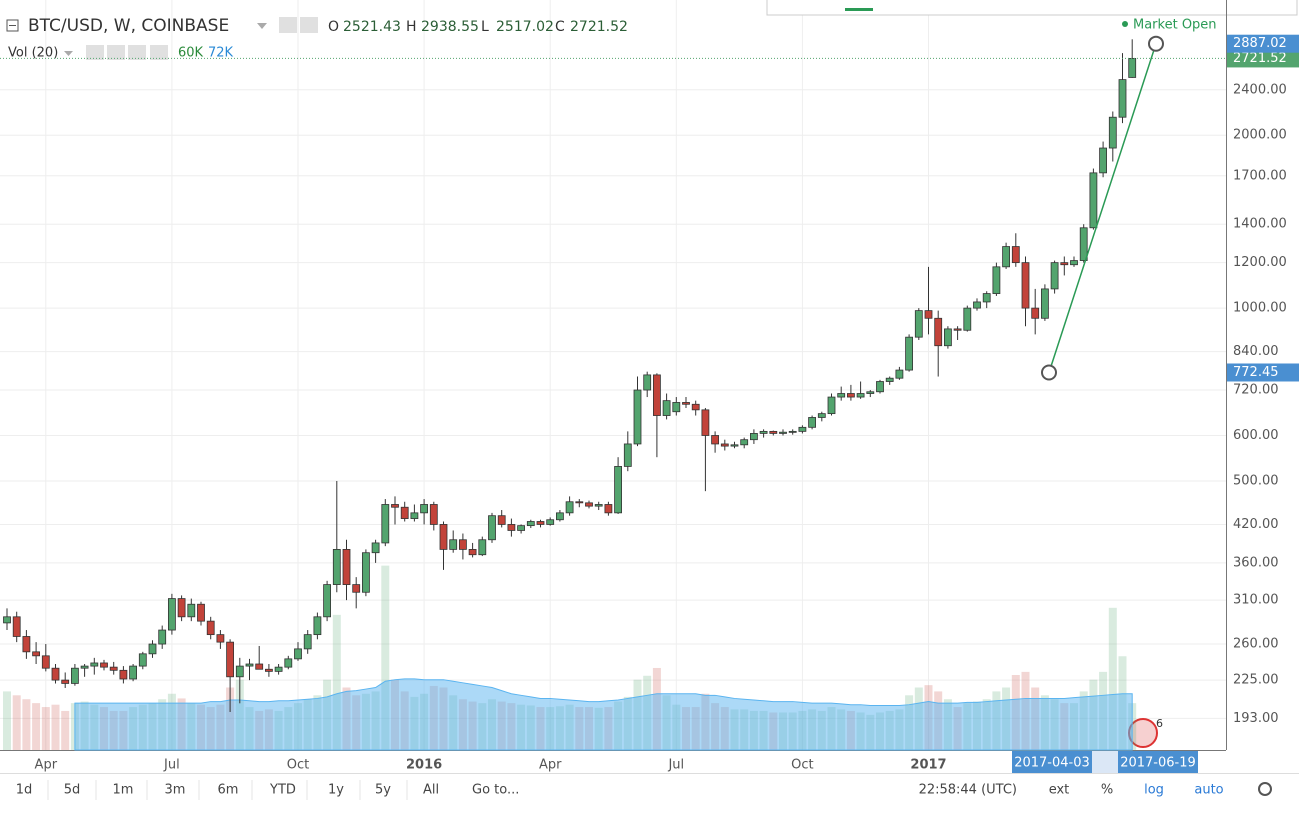  What do you see at coordinates (525, 27) in the screenshot?
I see `ohlc-value: 2517.02` at bounding box center [525, 27].